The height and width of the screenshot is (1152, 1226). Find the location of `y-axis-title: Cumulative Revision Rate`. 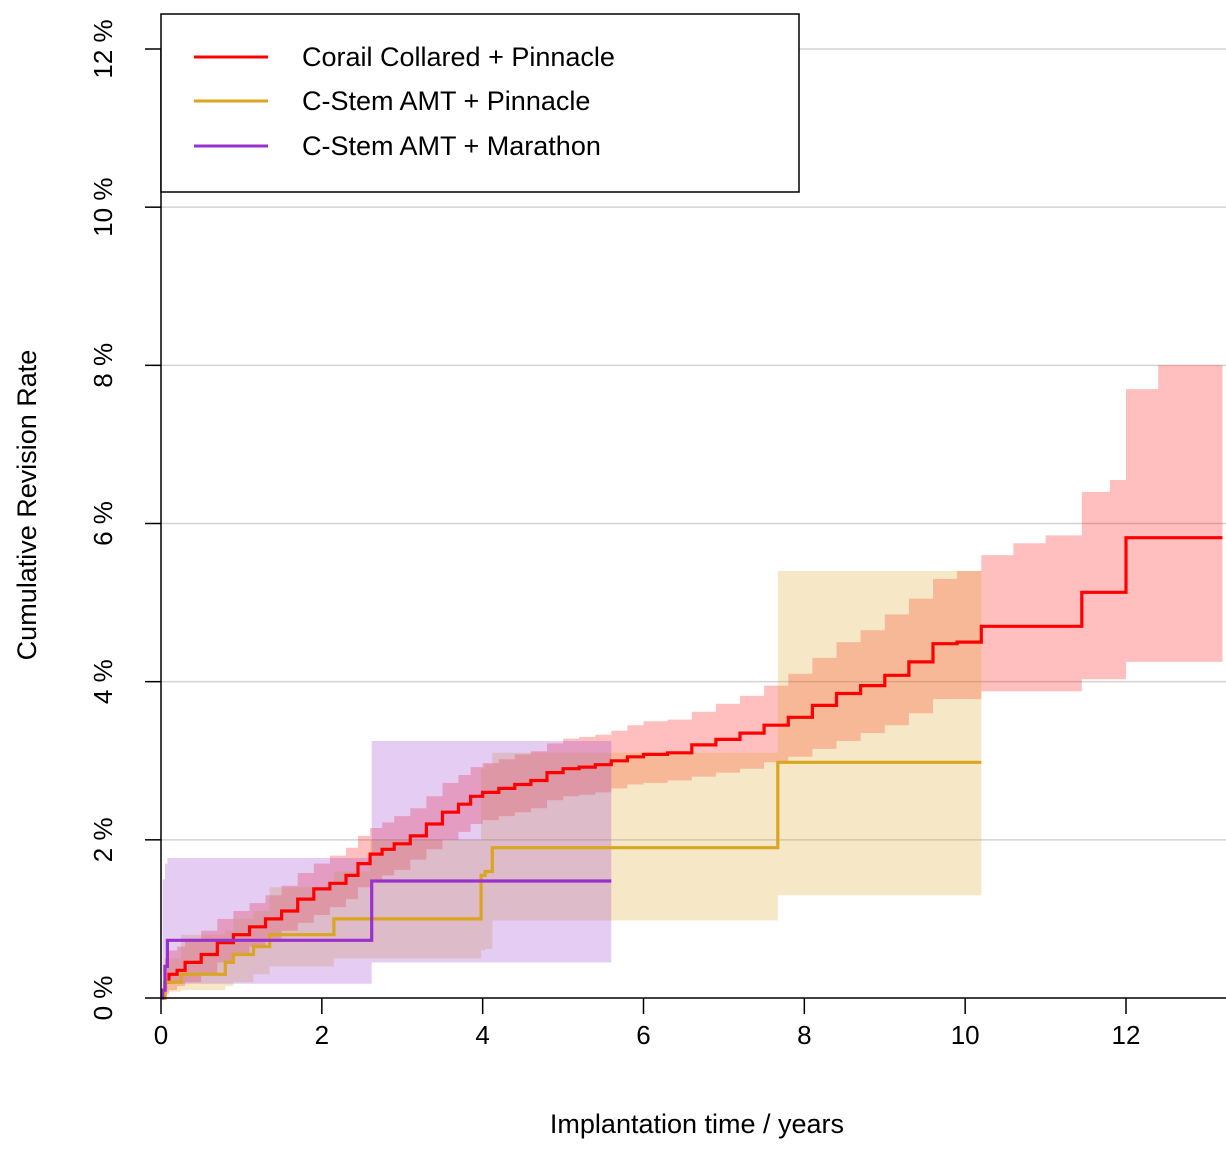

y-axis-title: Cumulative Revision Rate is located at coordinates (27, 505).